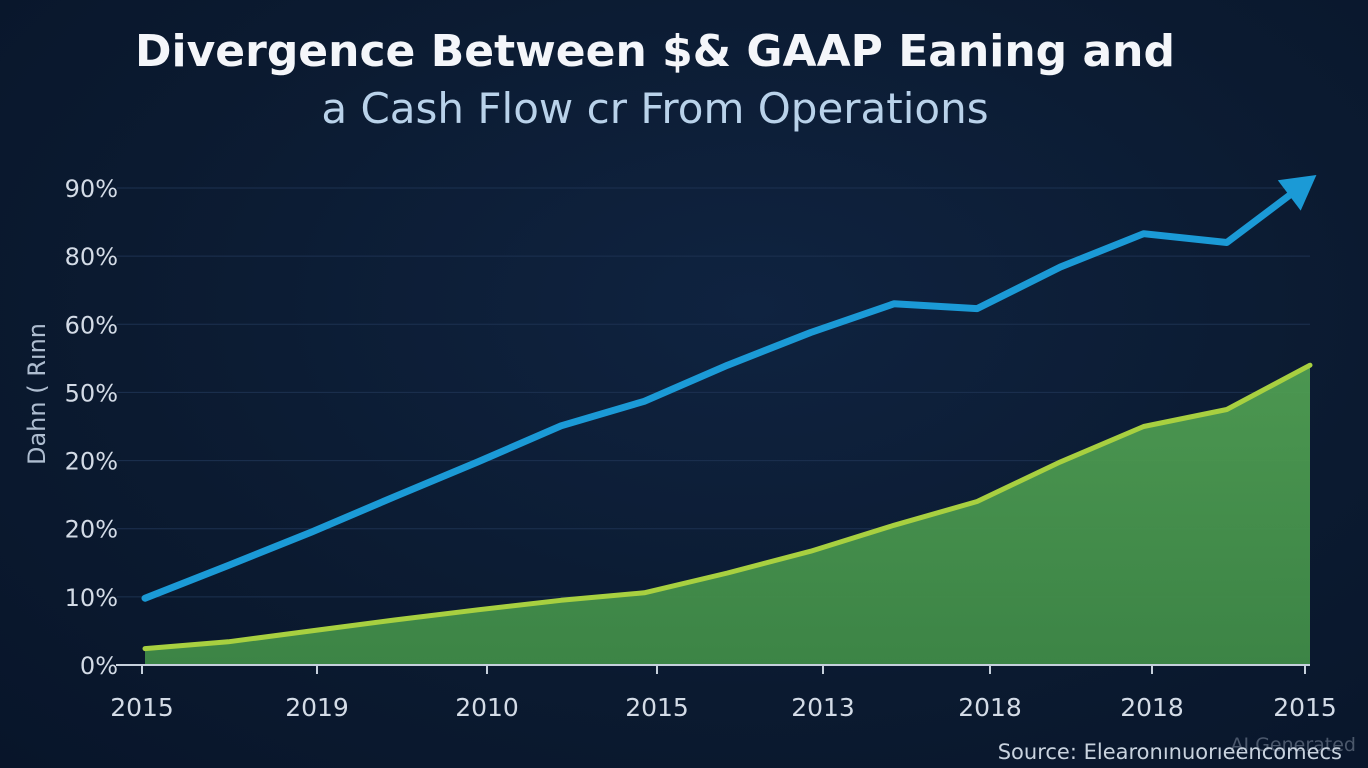 The width and height of the screenshot is (1368, 768). What do you see at coordinates (91, 325) in the screenshot?
I see `y-tick-label: 60%` at bounding box center [91, 325].